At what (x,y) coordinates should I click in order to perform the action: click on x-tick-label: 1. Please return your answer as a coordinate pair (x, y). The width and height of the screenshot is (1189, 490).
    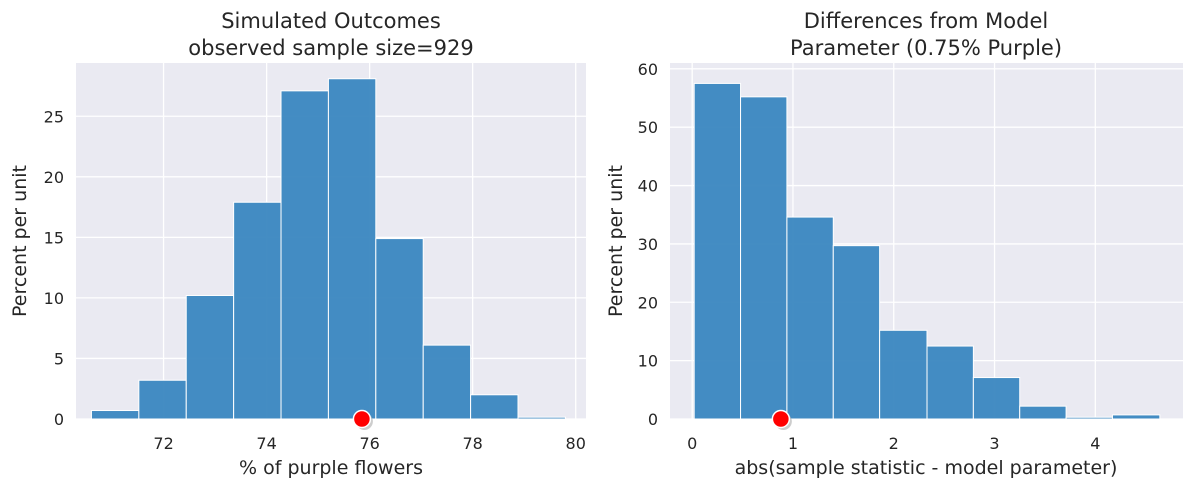
    Looking at the image, I should click on (793, 443).